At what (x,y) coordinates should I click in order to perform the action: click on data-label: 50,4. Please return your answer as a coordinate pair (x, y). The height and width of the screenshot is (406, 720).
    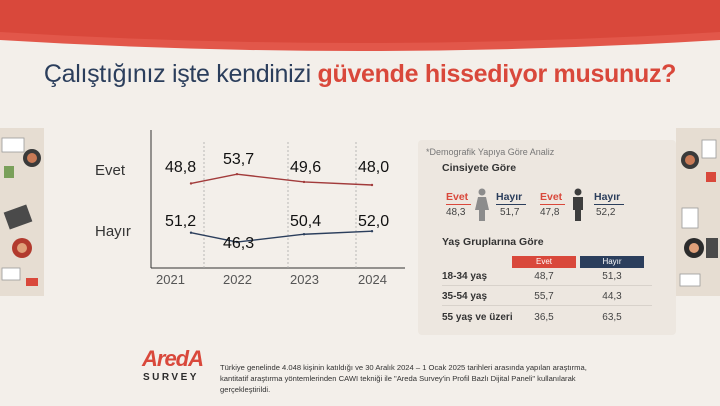
    Looking at the image, I should click on (305, 221).